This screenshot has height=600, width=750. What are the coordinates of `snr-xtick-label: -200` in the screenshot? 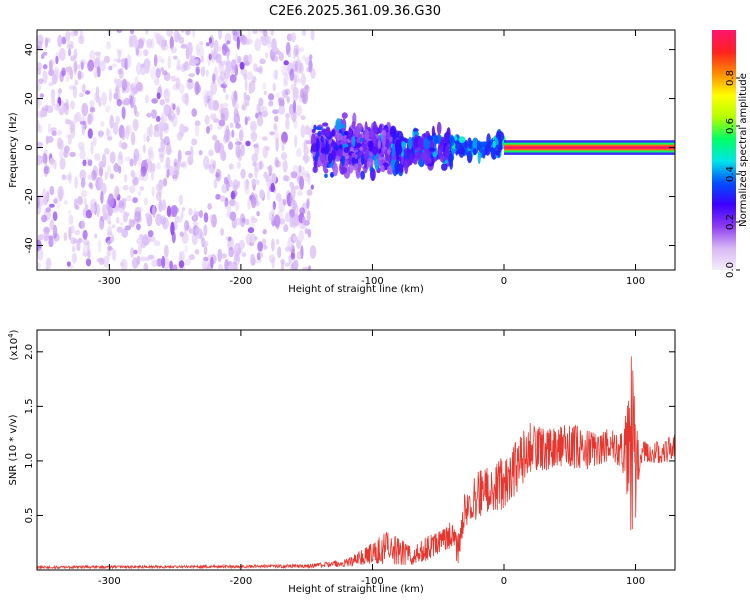 It's located at (241, 581).